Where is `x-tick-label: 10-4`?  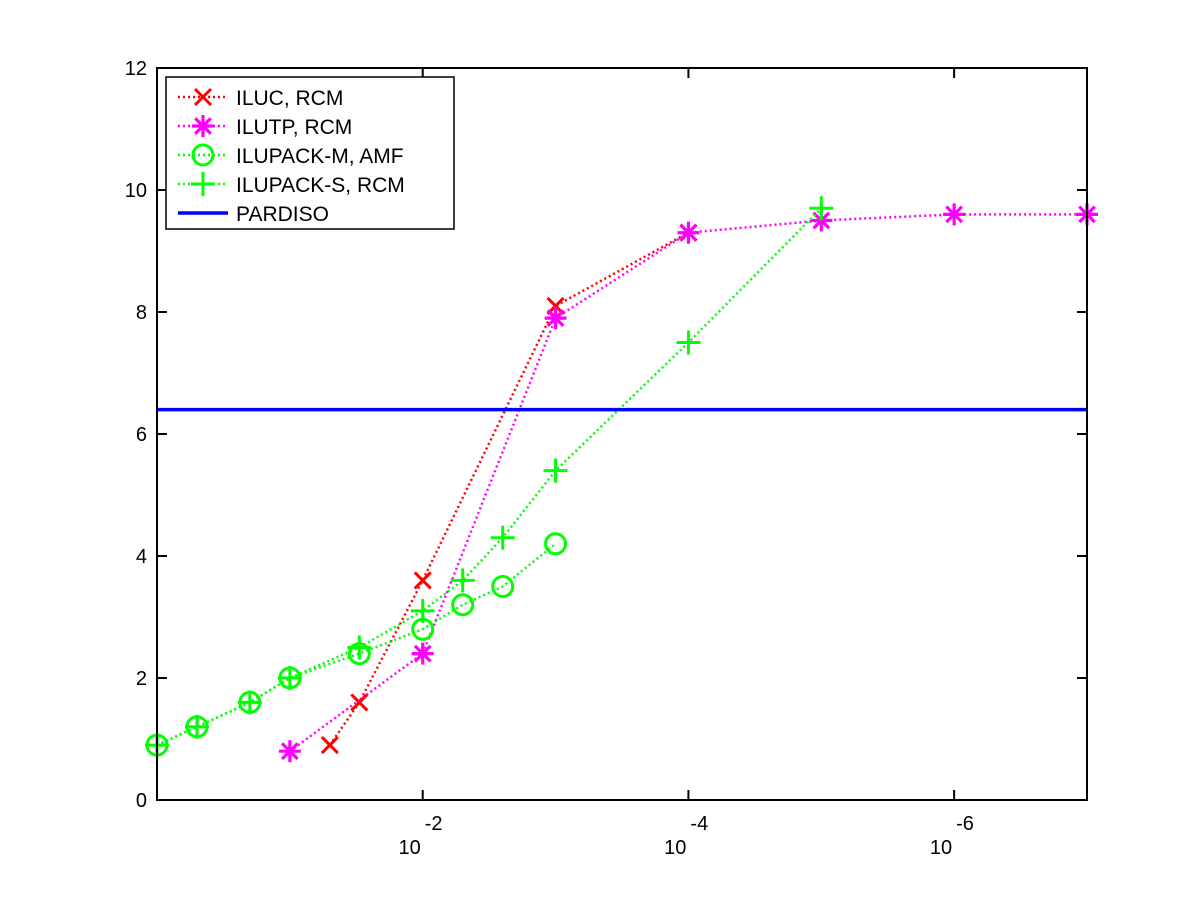 x-tick-label: 10-4 is located at coordinates (686, 836).